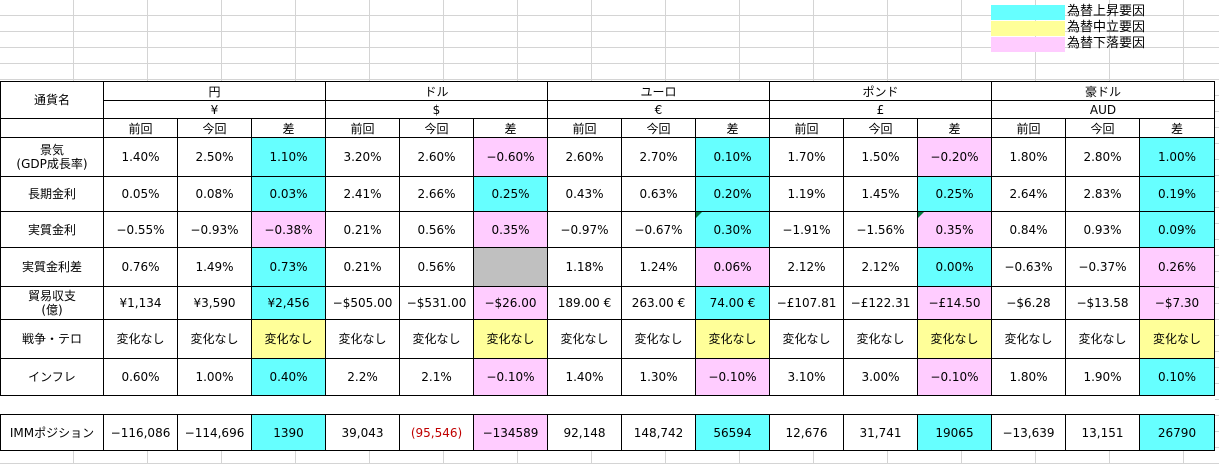 This screenshot has width=1219, height=464. Describe the element at coordinates (1028, 267) in the screenshot. I see `cell: −0.63%` at that location.